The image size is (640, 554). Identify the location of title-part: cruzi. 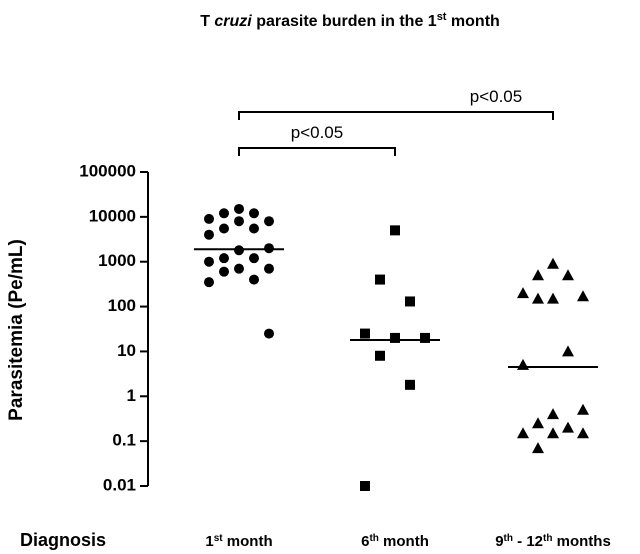
(233, 21).